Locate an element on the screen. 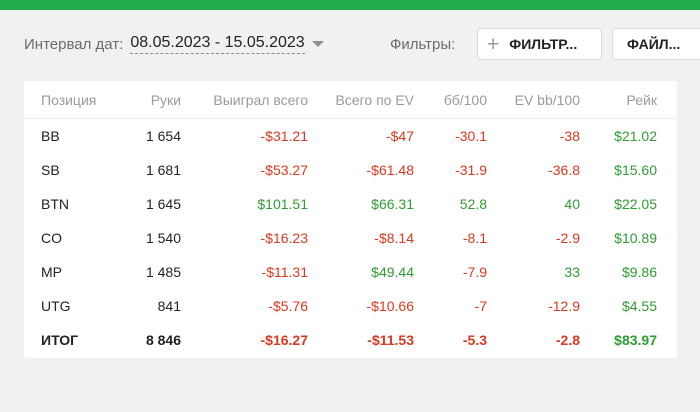 Image resolution: width=700 pixels, height=412 pixels. cell-bb100: 52.8 is located at coordinates (473, 204).